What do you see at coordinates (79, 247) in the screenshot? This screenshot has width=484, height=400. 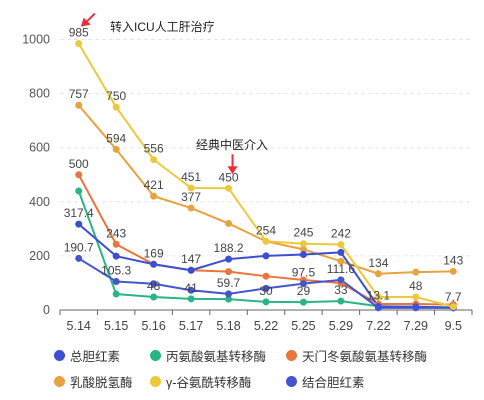 I see `data-label: 190.7` at bounding box center [79, 247].